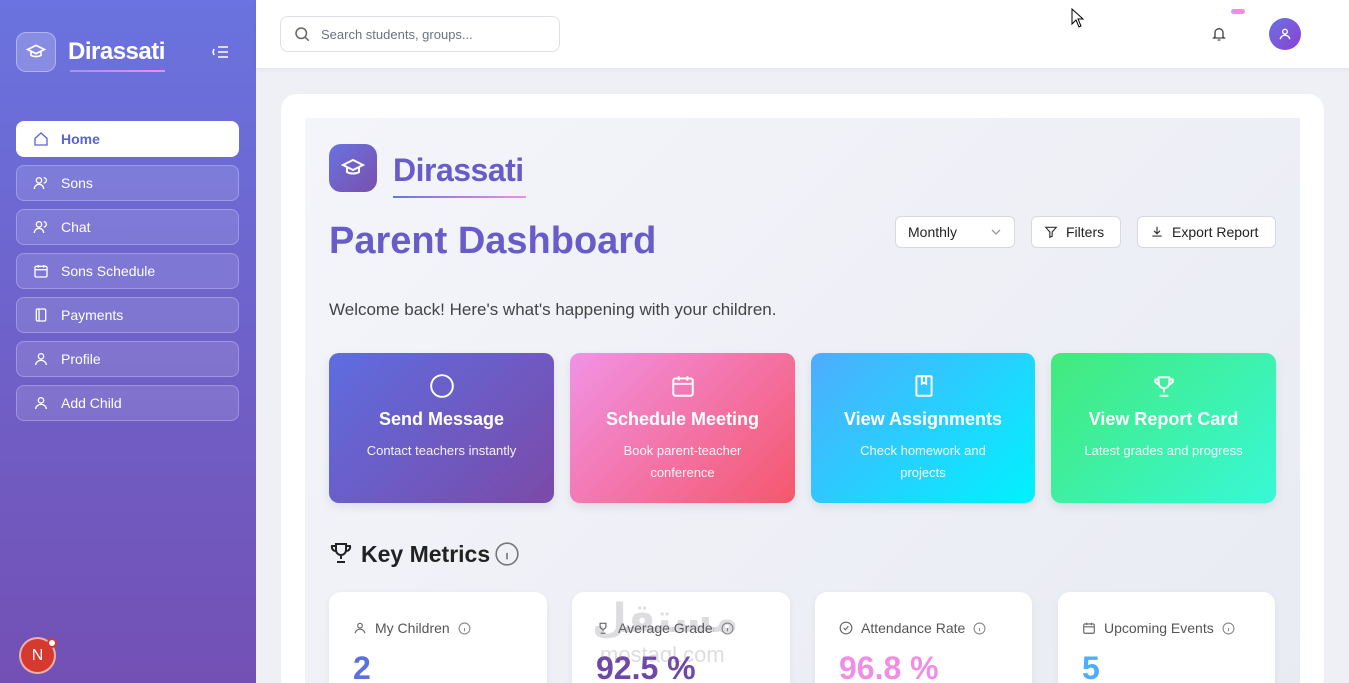 Image resolution: width=1349 pixels, height=683 pixels. I want to click on metric-label: My Children, so click(412, 628).